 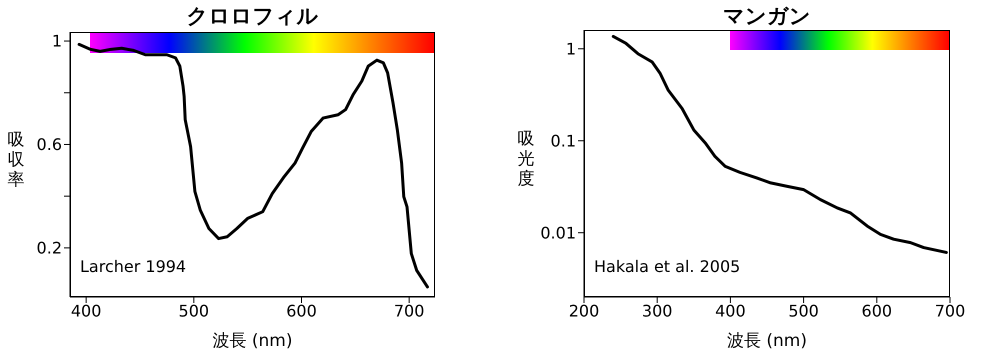 I want to click on chart-title: マンガン, so click(x=767, y=16).